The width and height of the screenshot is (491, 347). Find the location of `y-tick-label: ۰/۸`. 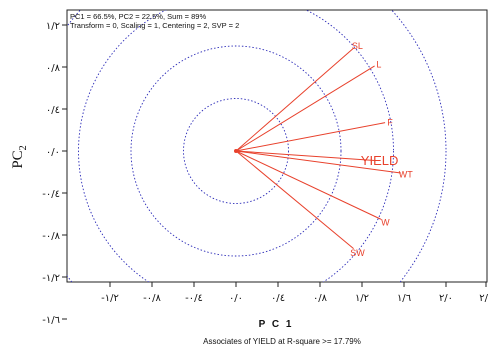

y-tick-label: ۰/۸ is located at coordinates (53, 68).